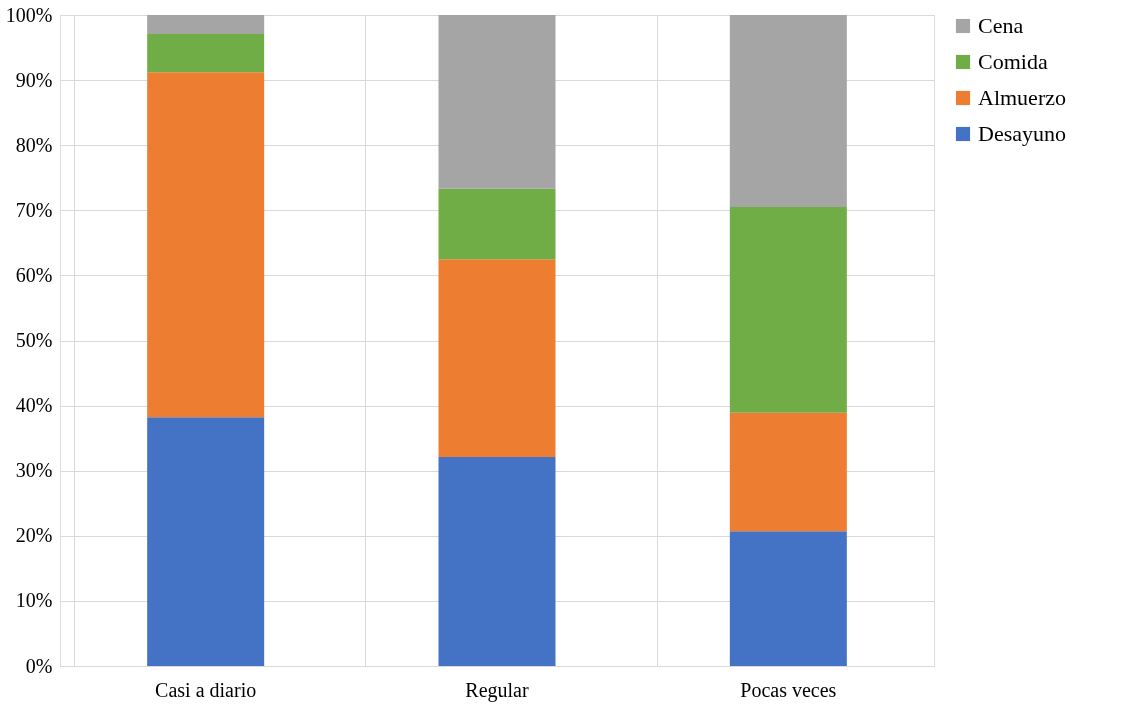 The image size is (1148, 715). I want to click on y-tick-label: 50%, so click(34, 340).